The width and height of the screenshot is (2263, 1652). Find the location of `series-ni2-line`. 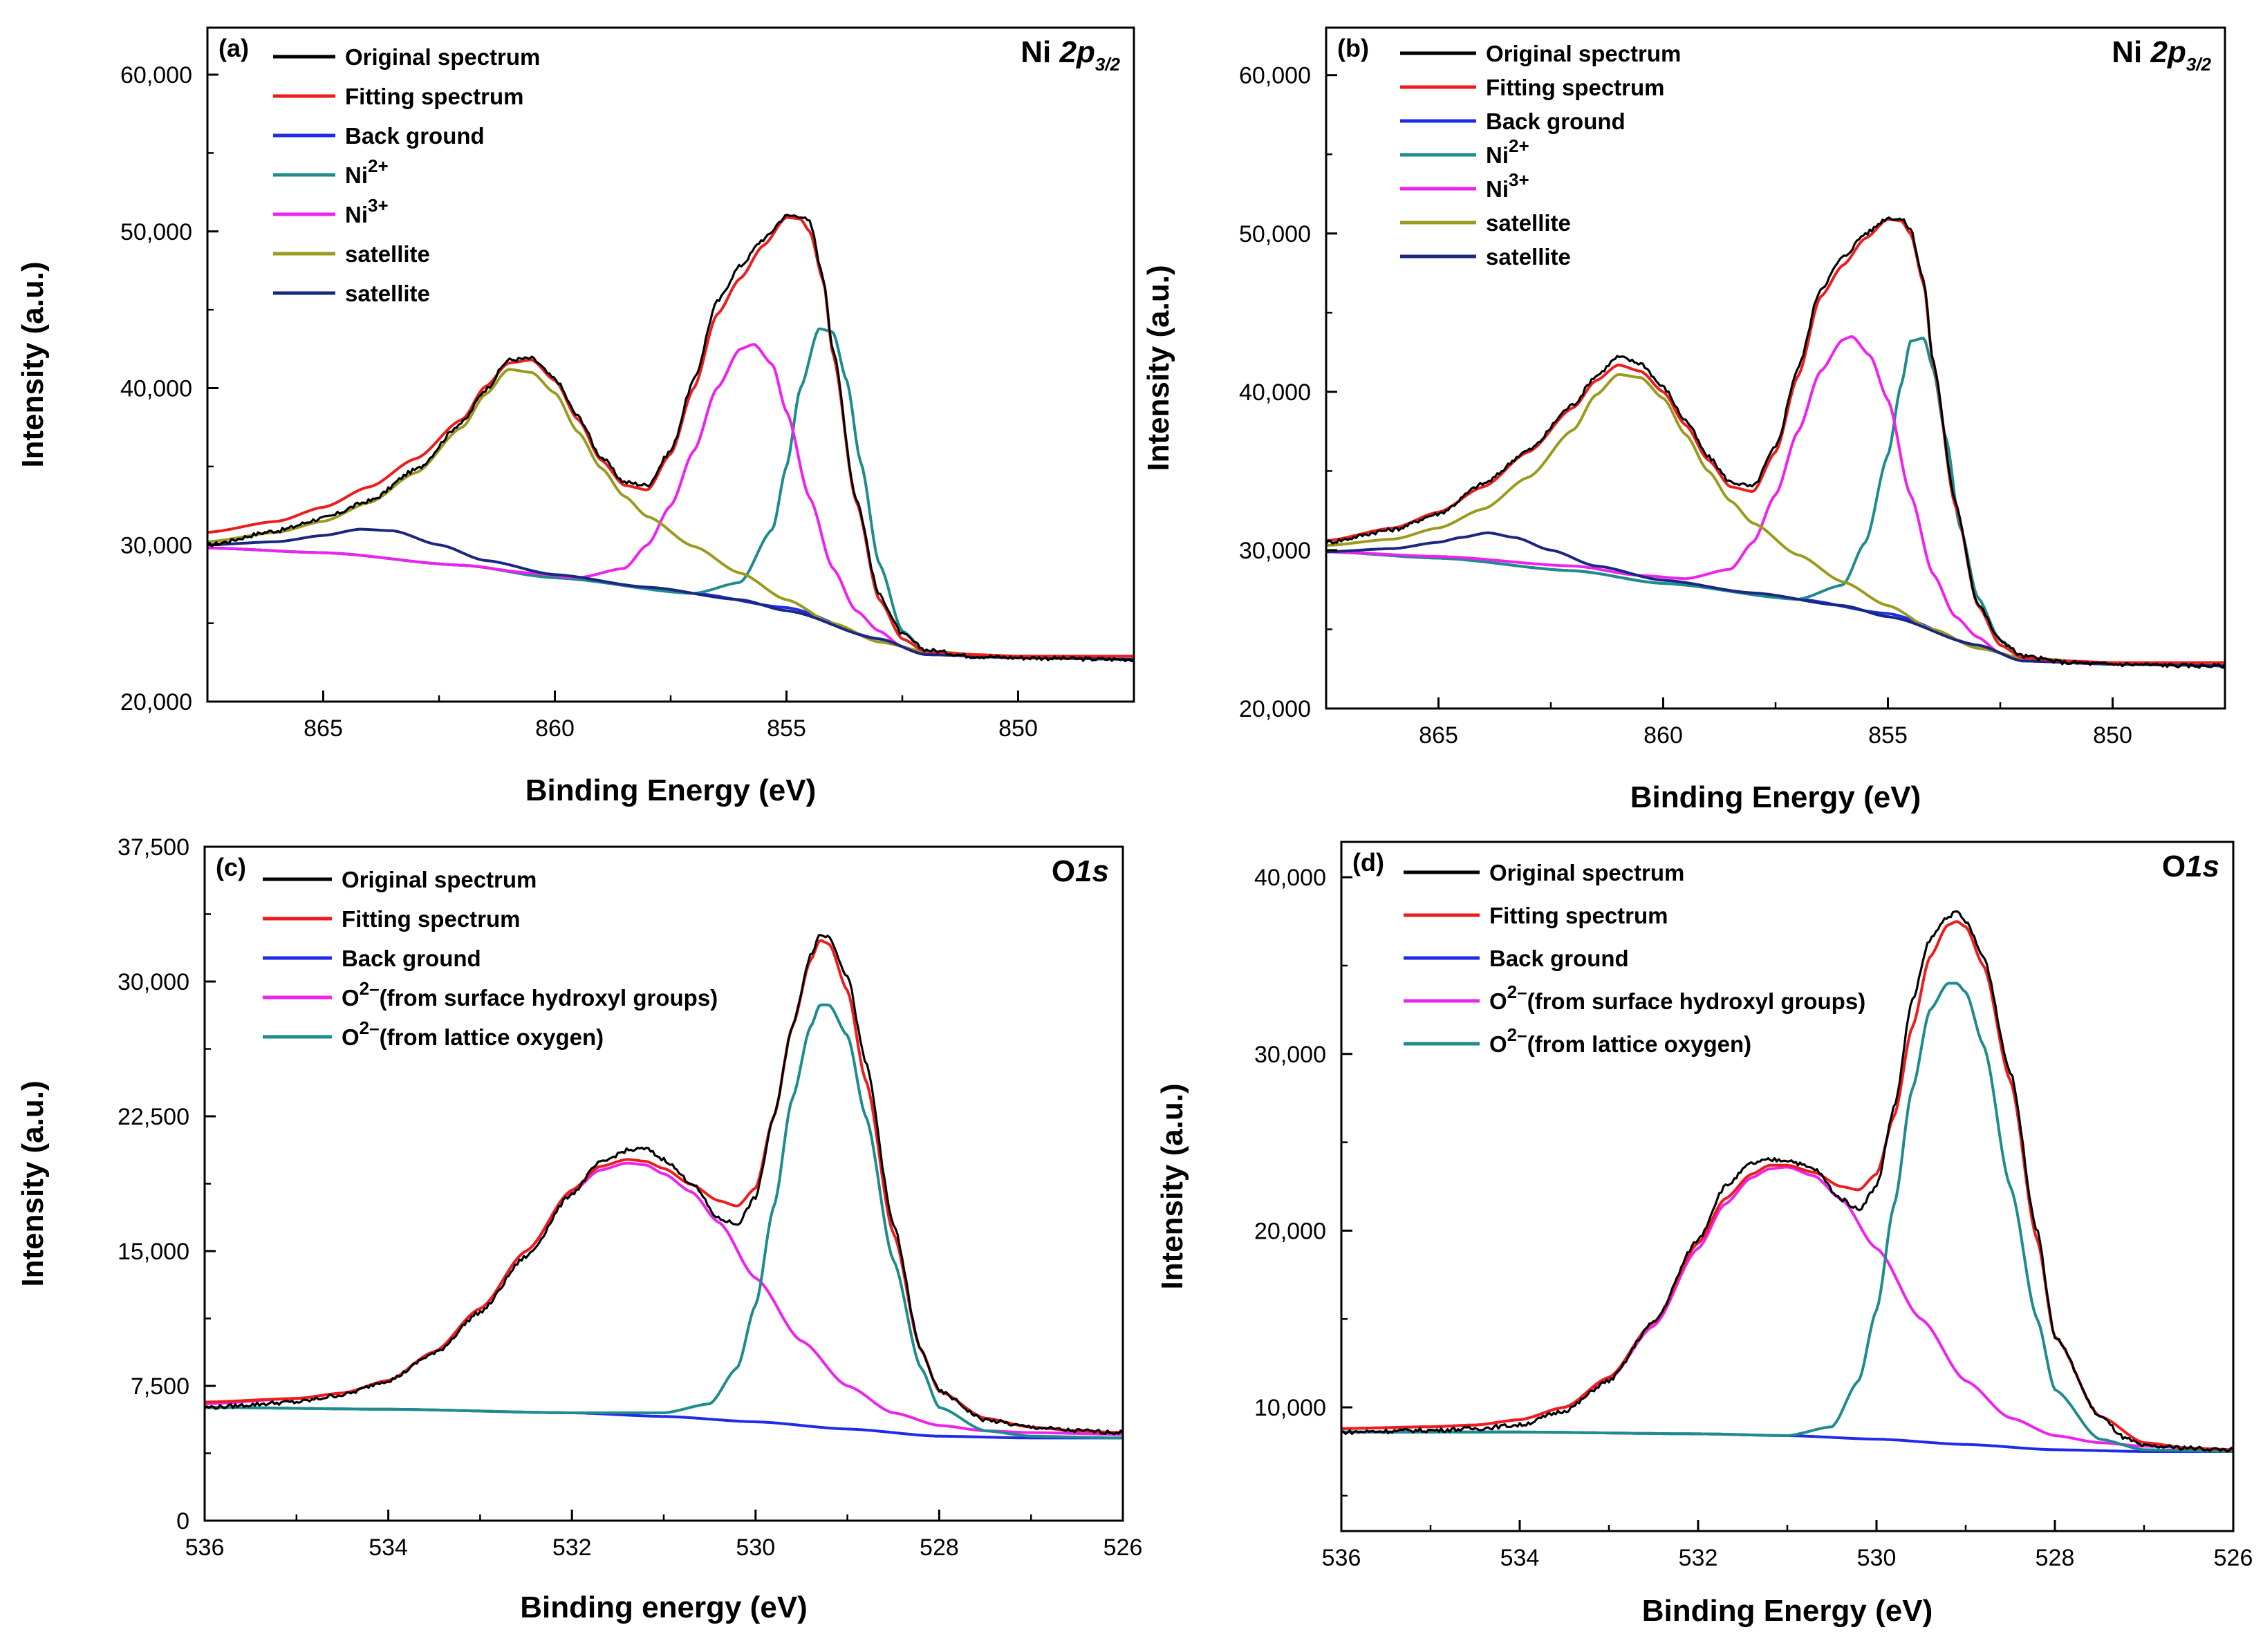

series-ni2-line is located at coordinates (1775, 503).